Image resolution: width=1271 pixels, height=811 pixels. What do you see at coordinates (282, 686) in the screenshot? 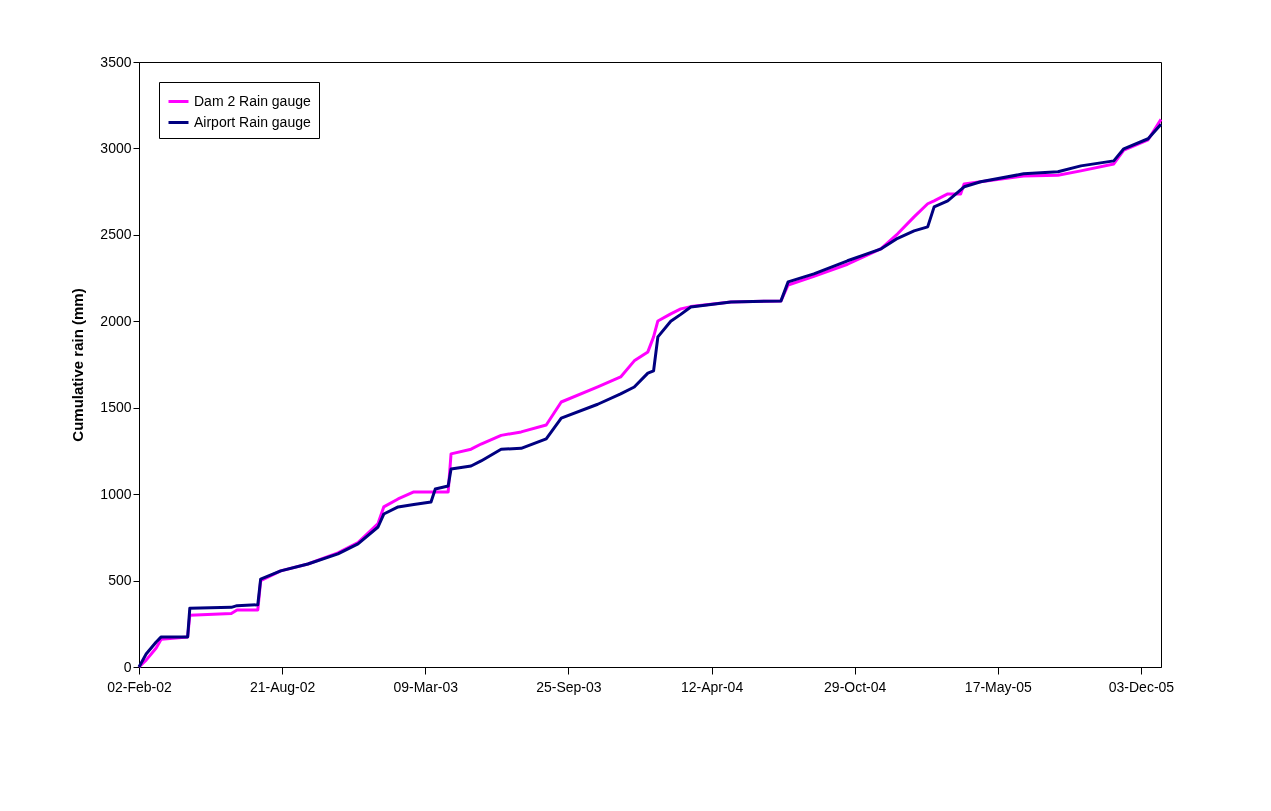
I see `x-tick-label: 21-Aug-02` at bounding box center [282, 686].